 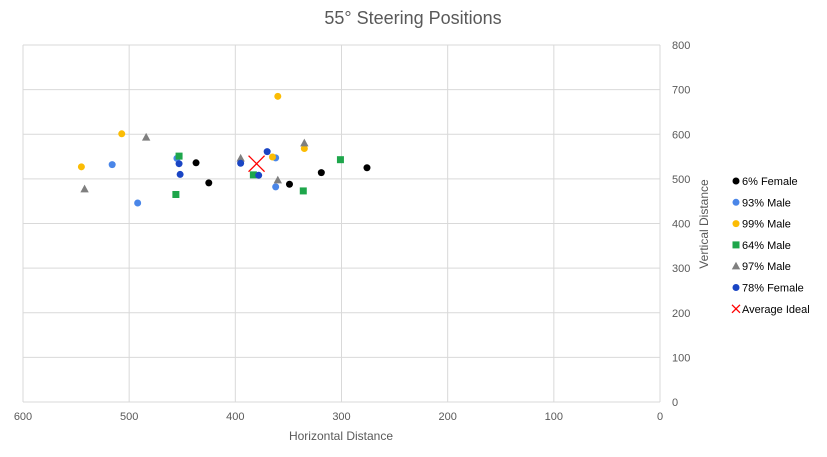 I want to click on x-axis-label: Horizontal Distance, so click(x=341, y=436).